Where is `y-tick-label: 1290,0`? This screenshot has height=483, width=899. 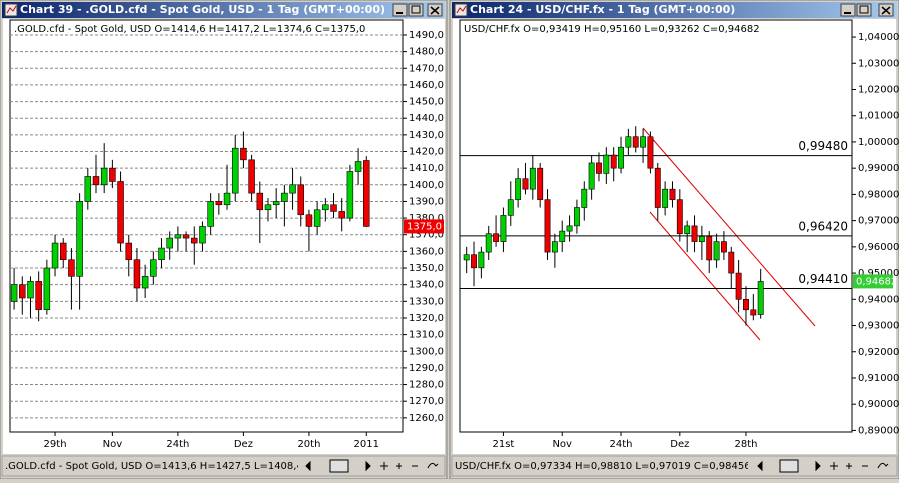 y-tick-label: 1290,0 is located at coordinates (426, 368).